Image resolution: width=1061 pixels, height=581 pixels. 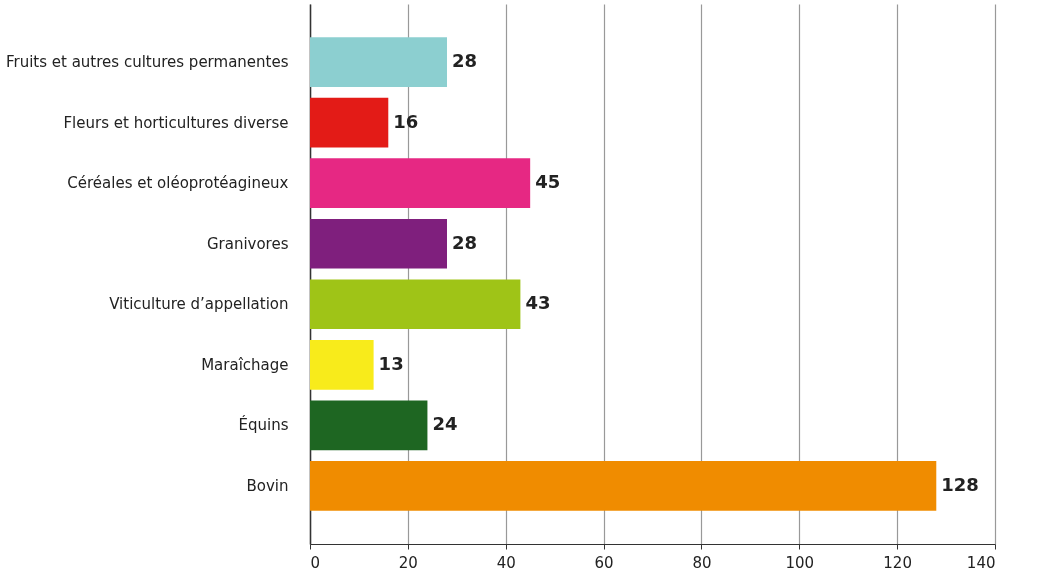 What do you see at coordinates (178, 183) in the screenshot?
I see `y-tick-label: Céréales et oléoprotéagineux` at bounding box center [178, 183].